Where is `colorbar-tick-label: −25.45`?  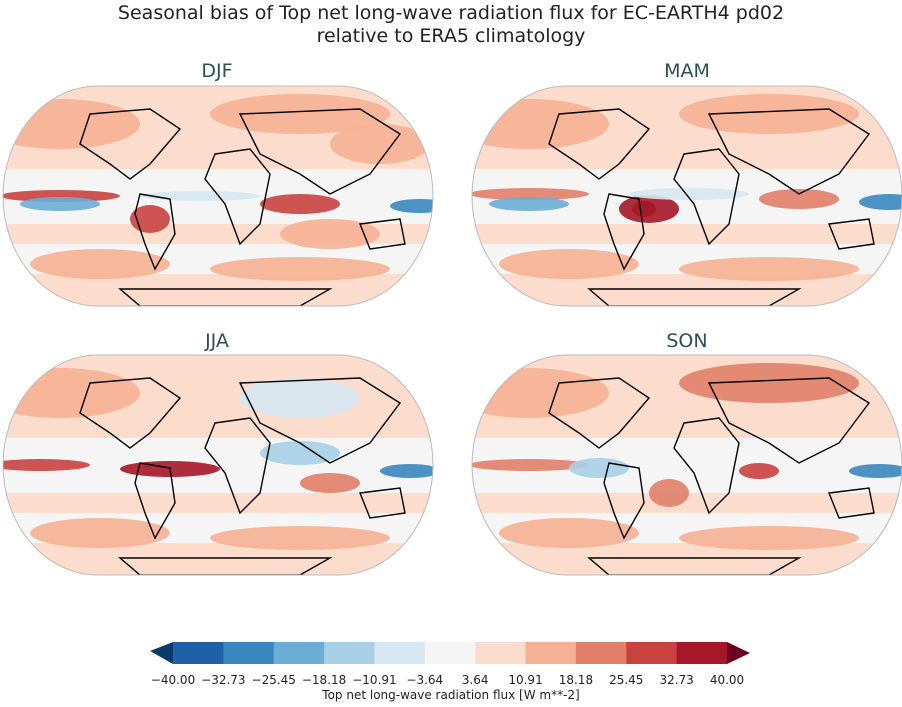 colorbar-tick-label: −25.45 is located at coordinates (273, 680).